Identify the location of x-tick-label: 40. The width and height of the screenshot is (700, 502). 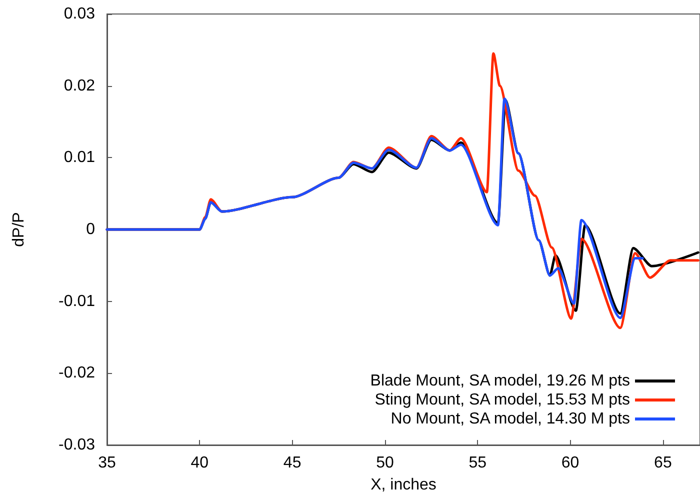
(199, 463).